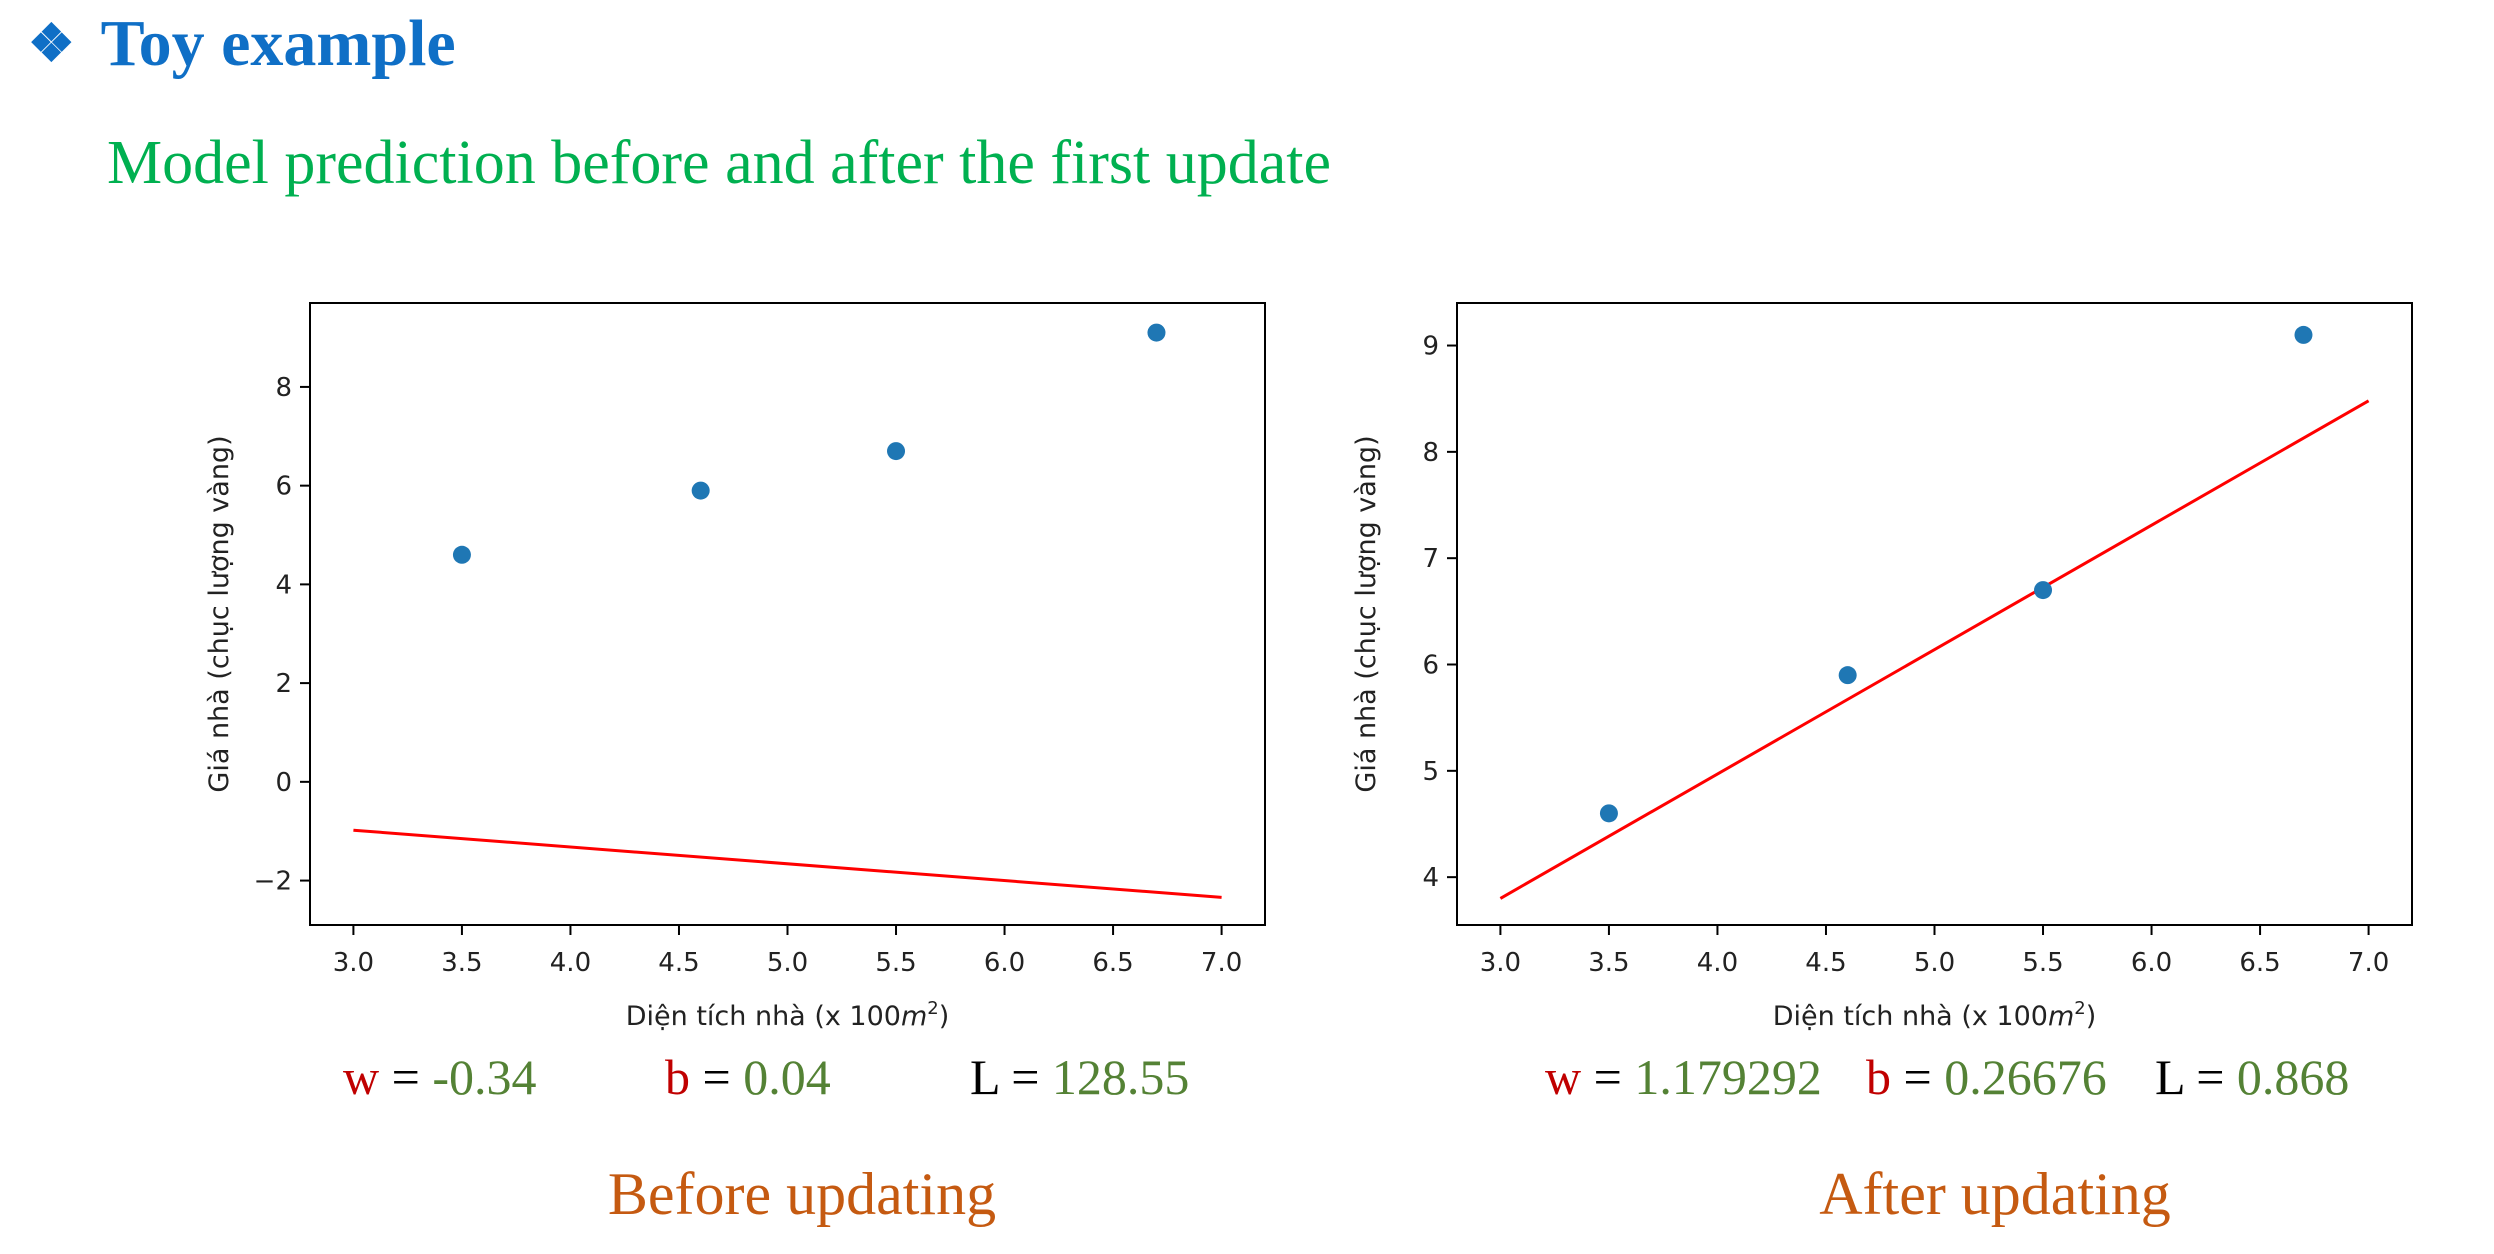 Image resolution: width=2494 pixels, height=1254 pixels. Describe the element at coordinates (1995, 1194) in the screenshot. I see `caption-after: After updating` at that location.